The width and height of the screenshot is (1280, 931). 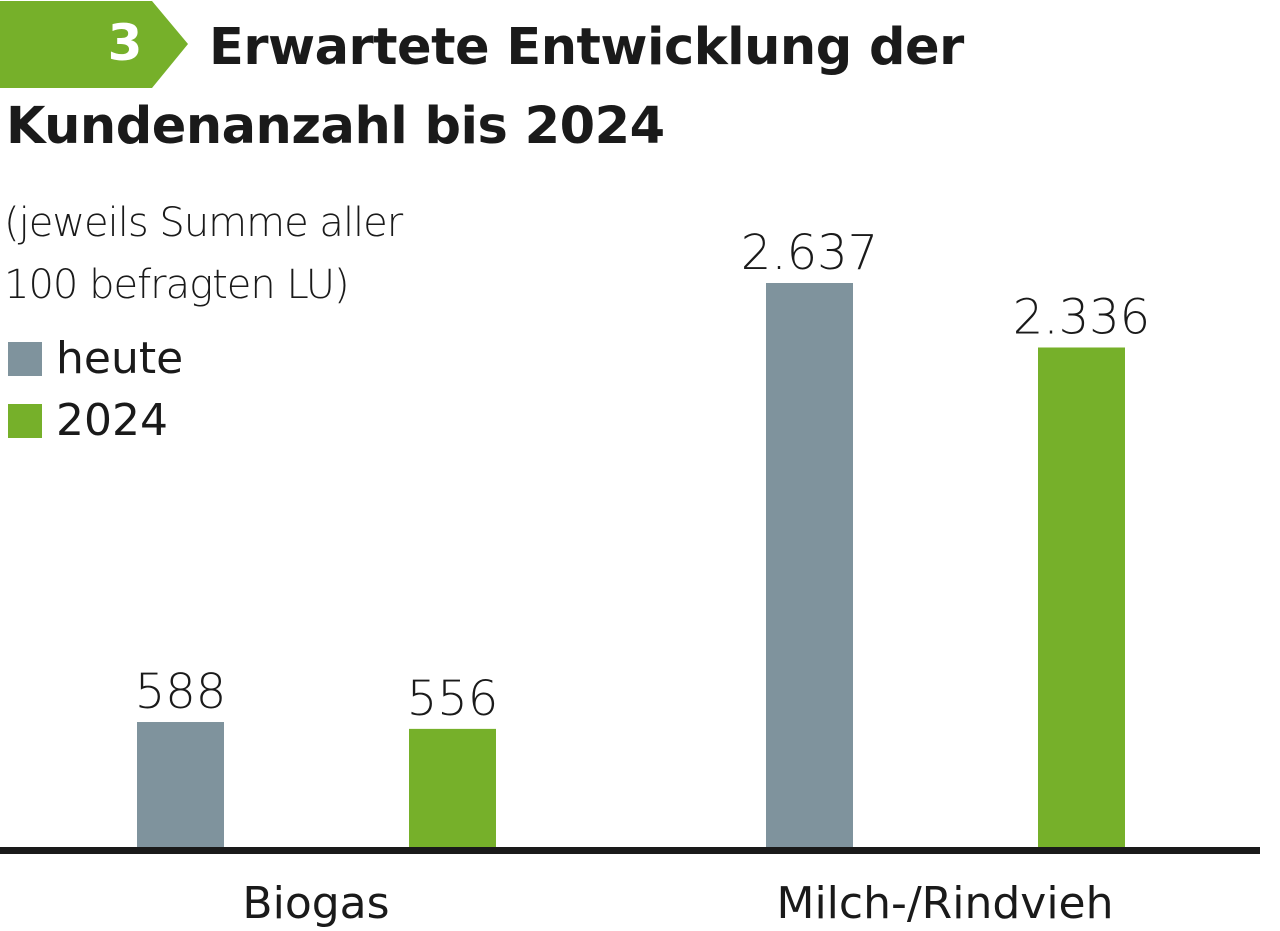 I want to click on legend-label-heute: heute, so click(x=120, y=358).